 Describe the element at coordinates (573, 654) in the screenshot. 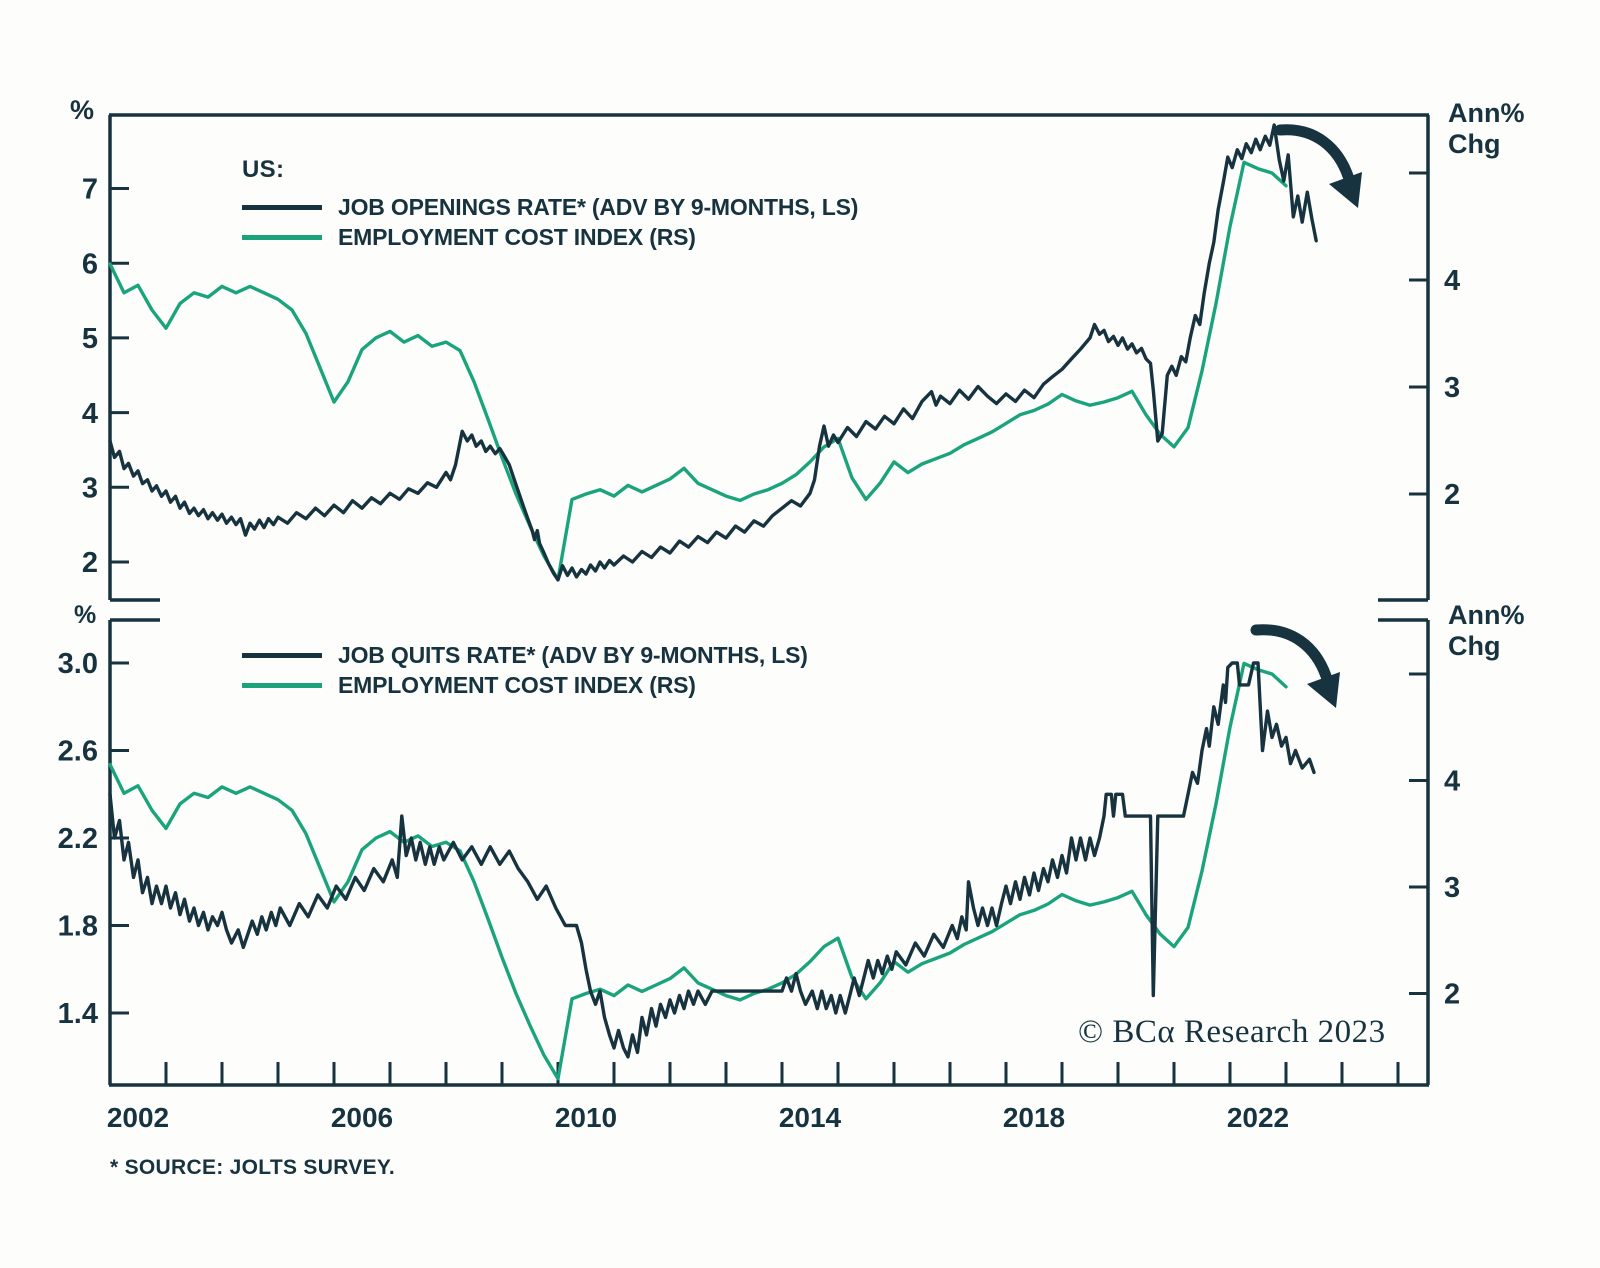

I see `job-quits-legend-label: JOB QUITS RATE* (ADV BY 9-MONTHS, LS)` at that location.